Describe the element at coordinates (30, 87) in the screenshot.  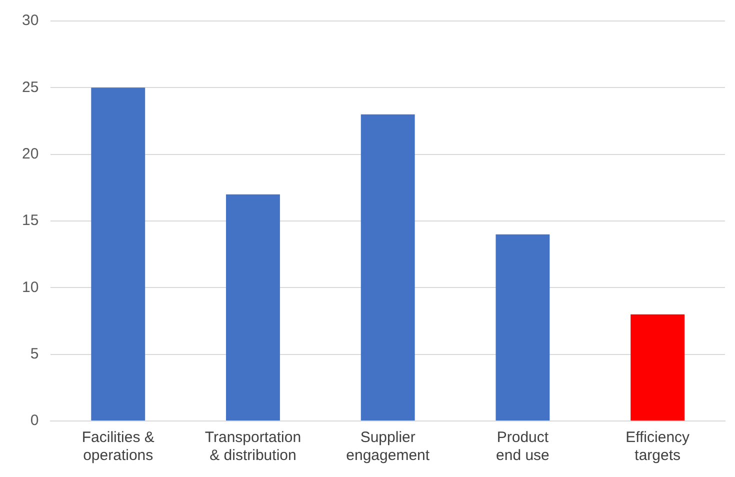
I see `y-tick-label: 25` at that location.